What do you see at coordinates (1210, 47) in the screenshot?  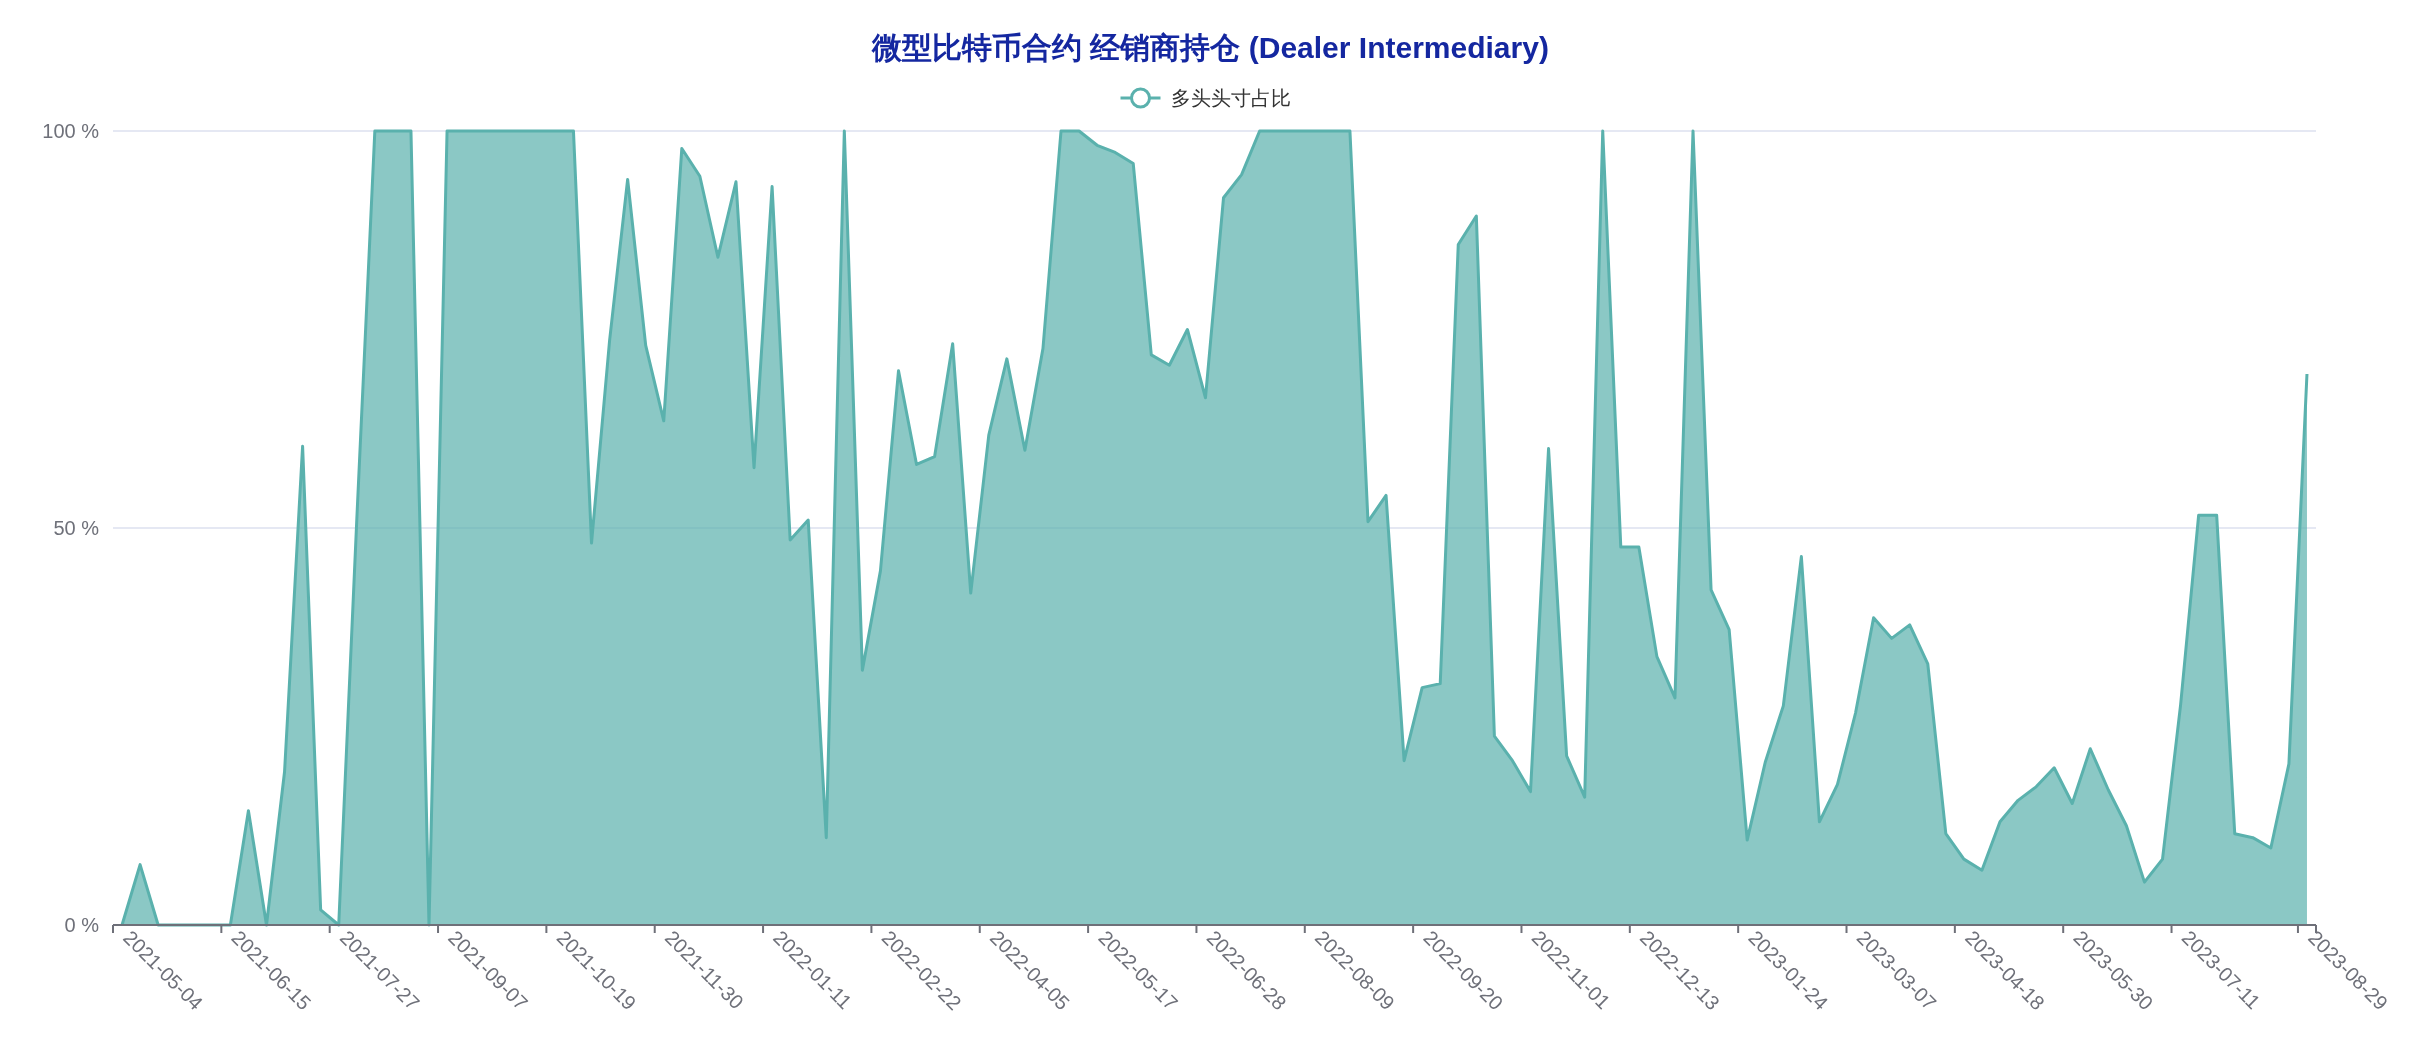 I see `chart-title: 微型比特币合约 经销商持仓 (Dealer Intermediary)` at bounding box center [1210, 47].